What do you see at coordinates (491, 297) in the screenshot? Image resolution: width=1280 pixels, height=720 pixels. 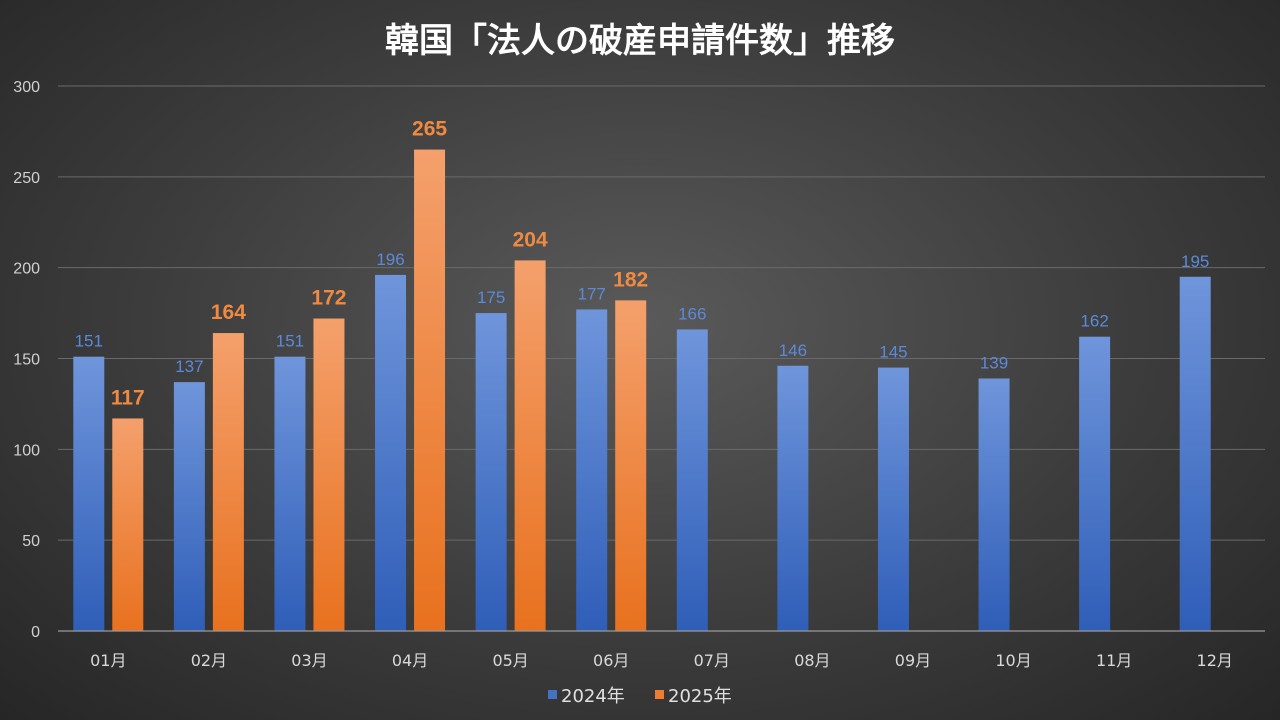 I see `data-label: 175` at bounding box center [491, 297].